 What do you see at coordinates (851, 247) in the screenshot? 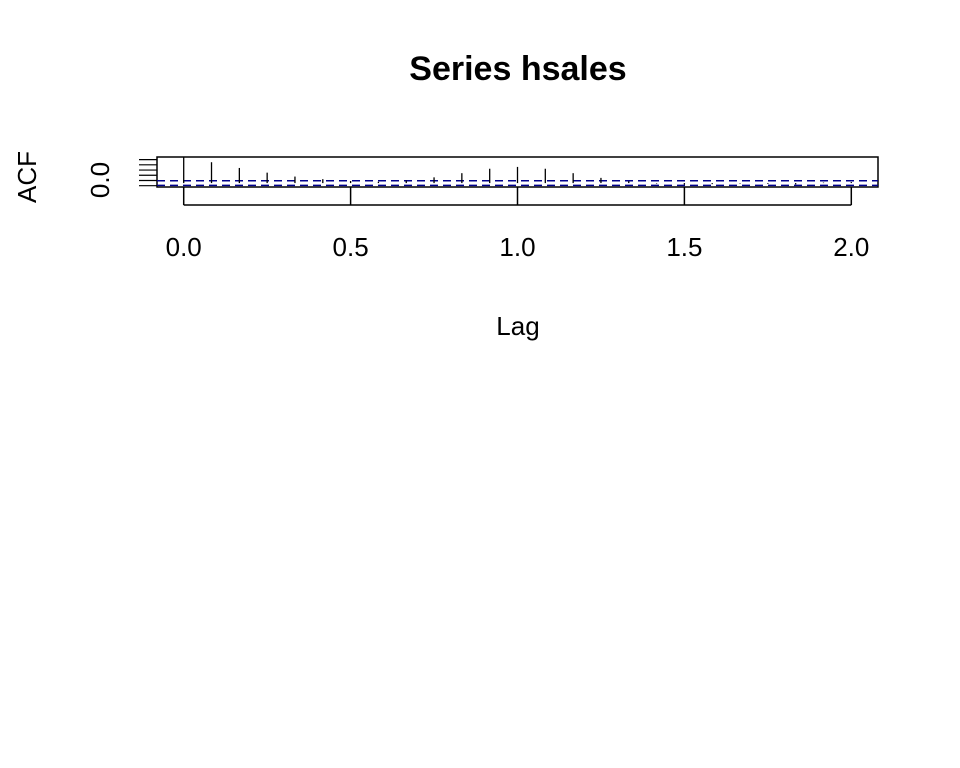
I see `x-tick-label: 2.0` at bounding box center [851, 247].